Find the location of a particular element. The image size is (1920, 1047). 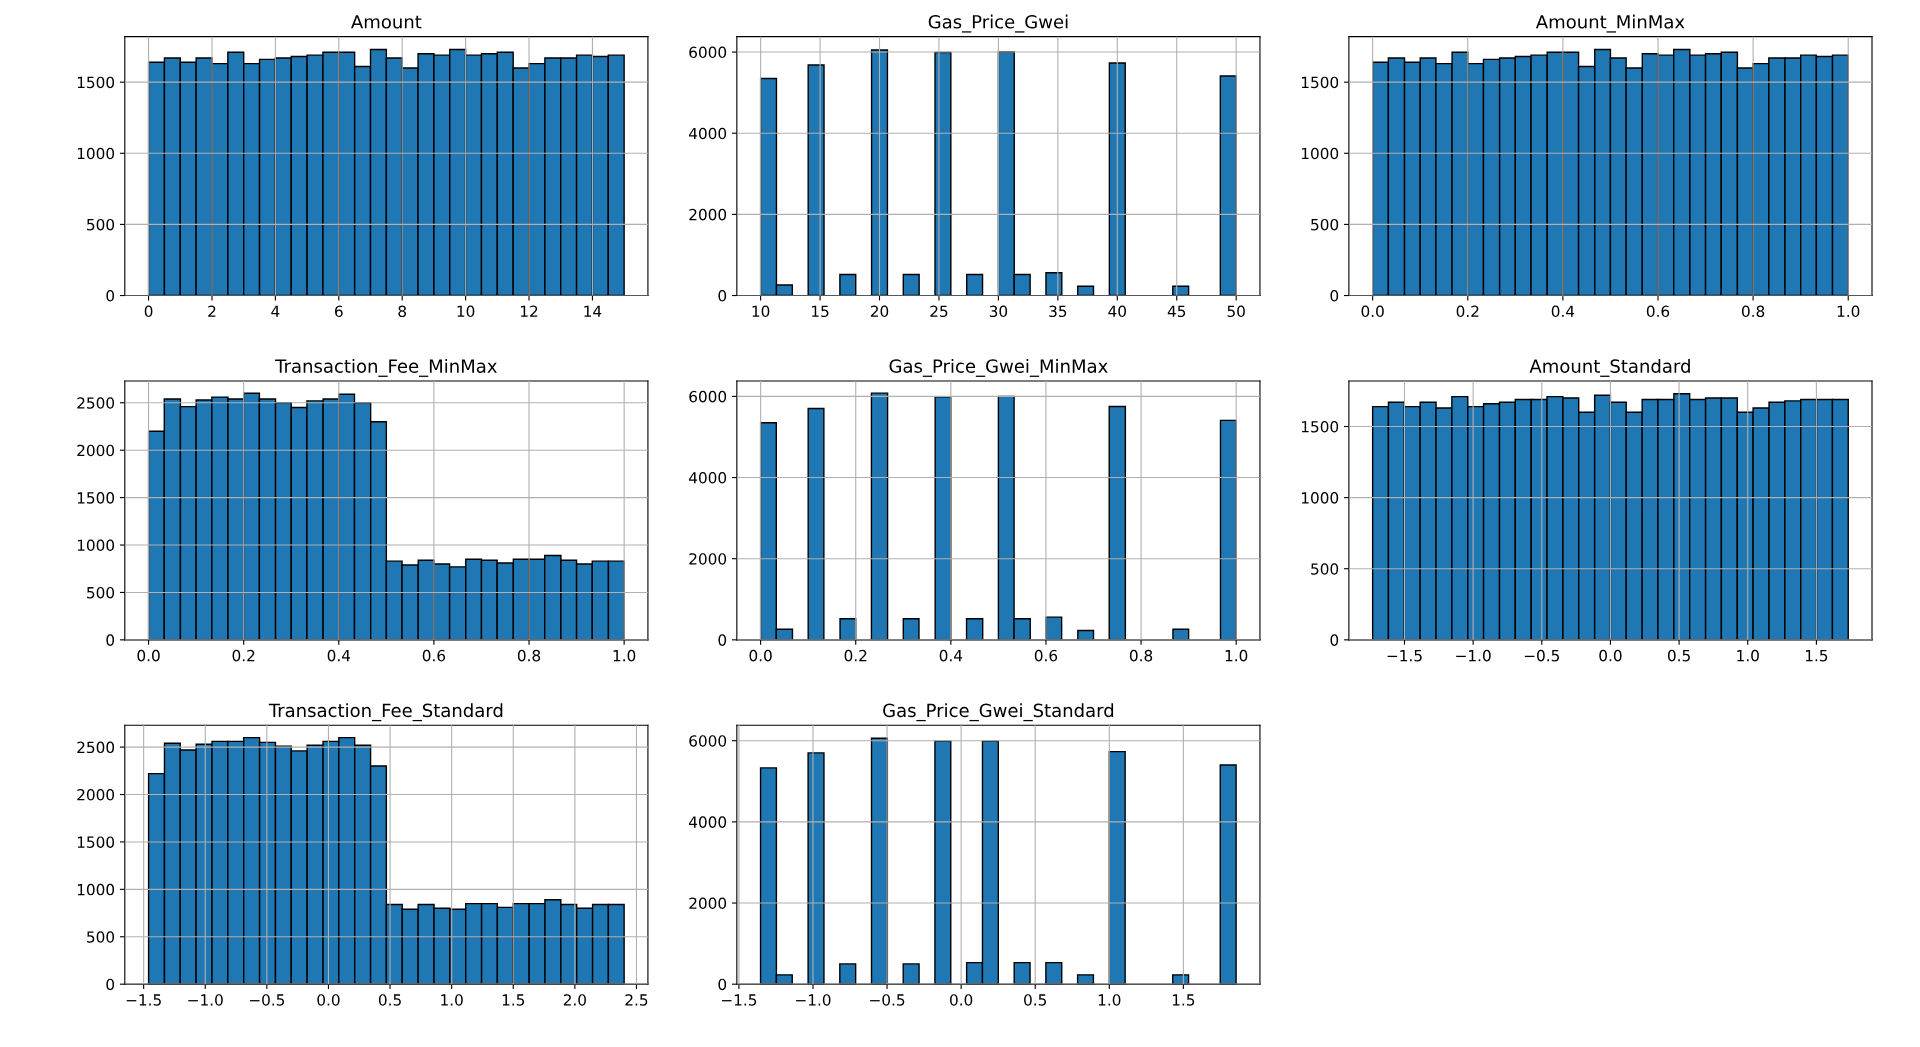

x-tick-label: 0 is located at coordinates (148, 311).